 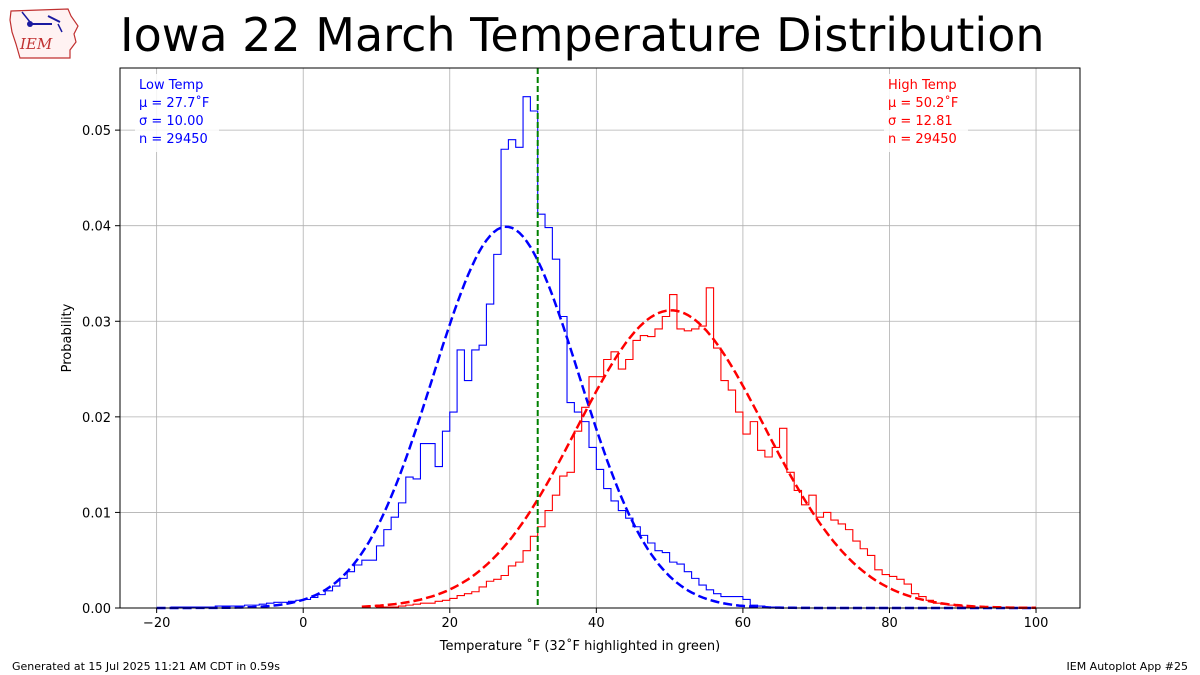 I want to click on y-tick-label: 0.03, so click(x=96, y=322).